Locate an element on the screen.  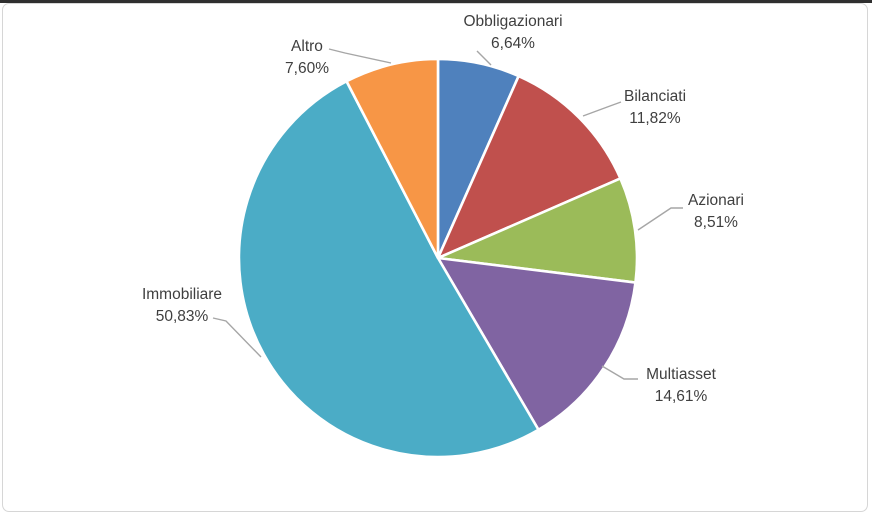
slice-label-name: Multiasset is located at coordinates (681, 374).